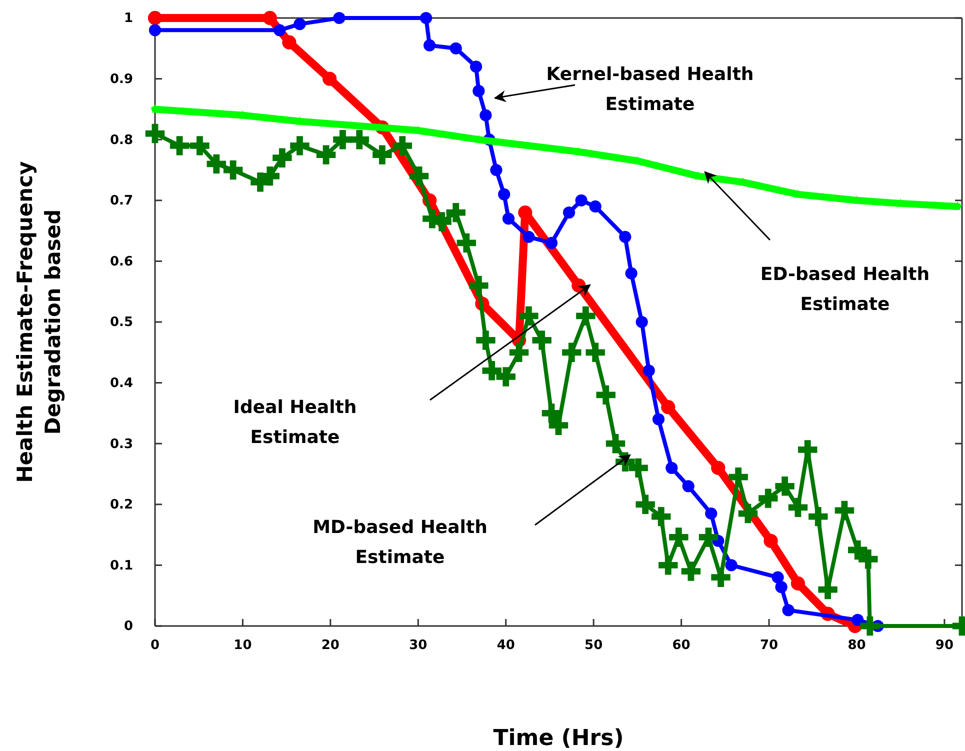 This screenshot has width=965, height=751. What do you see at coordinates (650, 89) in the screenshot?
I see `annotation: Kernel-based Health Estimate` at bounding box center [650, 89].